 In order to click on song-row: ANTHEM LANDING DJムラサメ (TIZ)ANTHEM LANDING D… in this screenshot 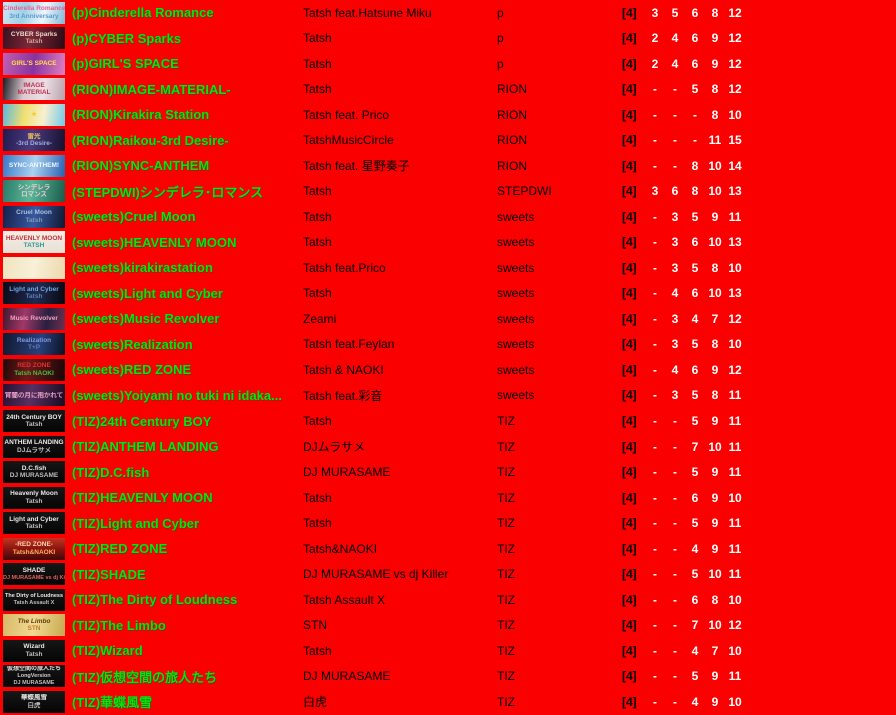, I will do `click(448, 447)`.